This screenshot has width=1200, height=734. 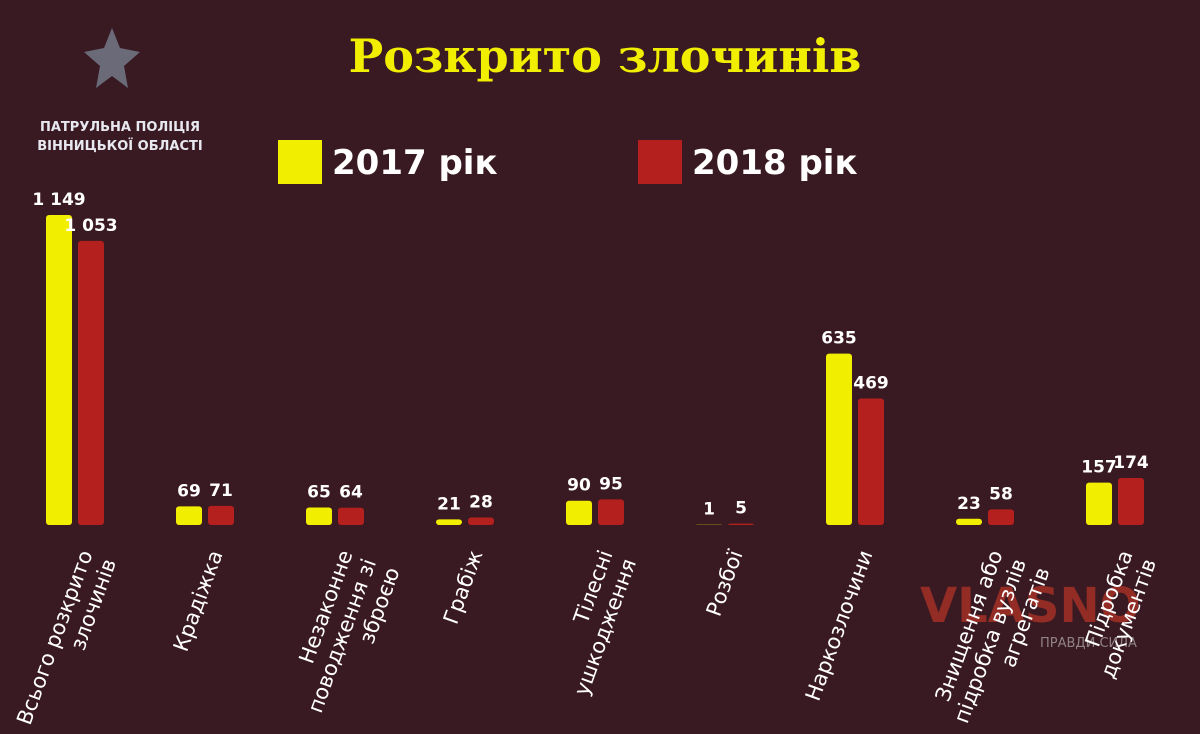 What do you see at coordinates (319, 492) in the screenshot?
I see `value-label: 65` at bounding box center [319, 492].